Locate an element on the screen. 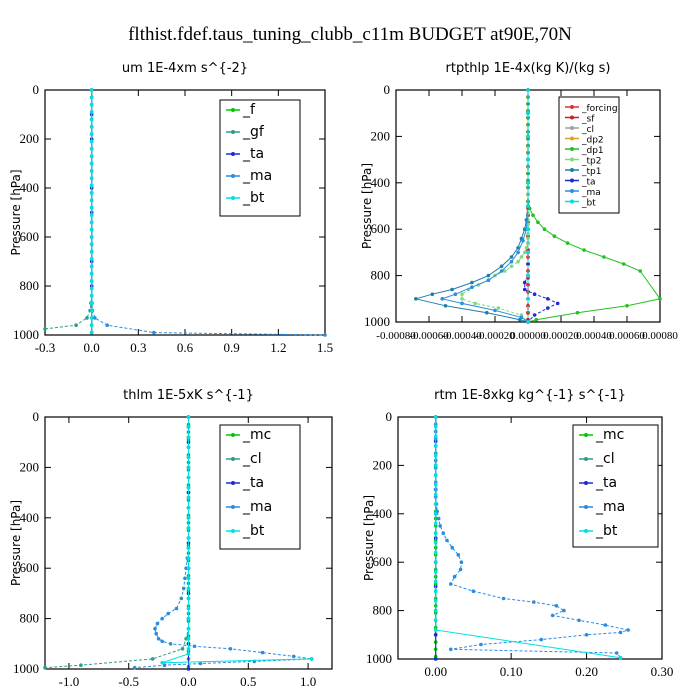  x-tick-label: 0.3 is located at coordinates (138, 347).